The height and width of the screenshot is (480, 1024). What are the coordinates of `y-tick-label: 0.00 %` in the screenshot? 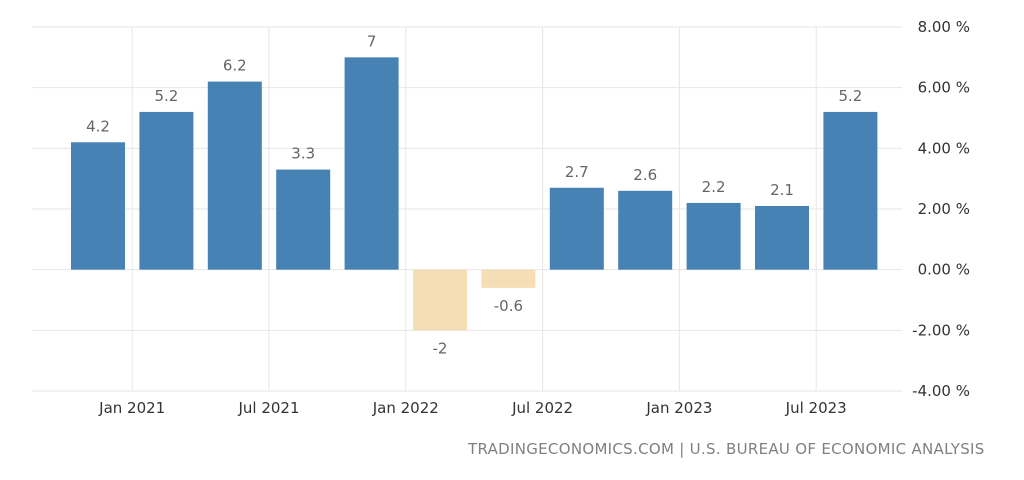 It's located at (944, 270).